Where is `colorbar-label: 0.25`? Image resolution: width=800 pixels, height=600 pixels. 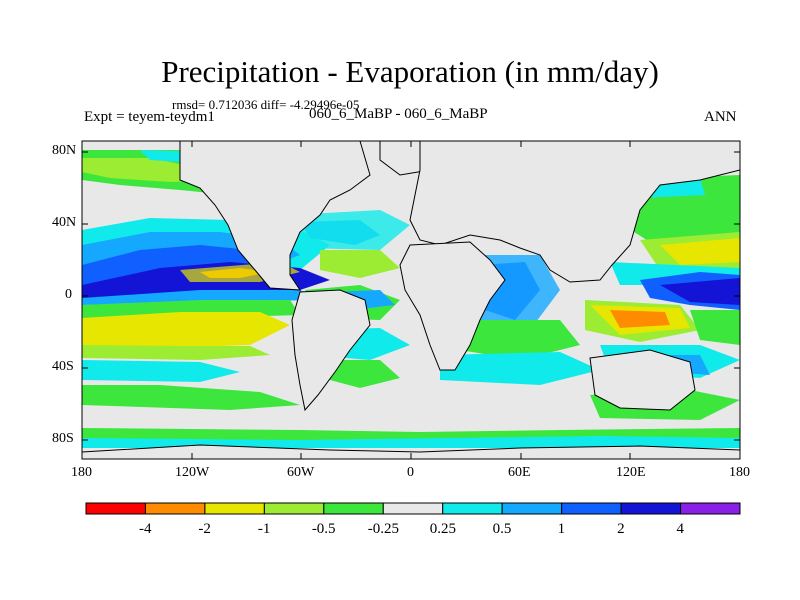 colorbar-label: 0.25 is located at coordinates (442, 529).